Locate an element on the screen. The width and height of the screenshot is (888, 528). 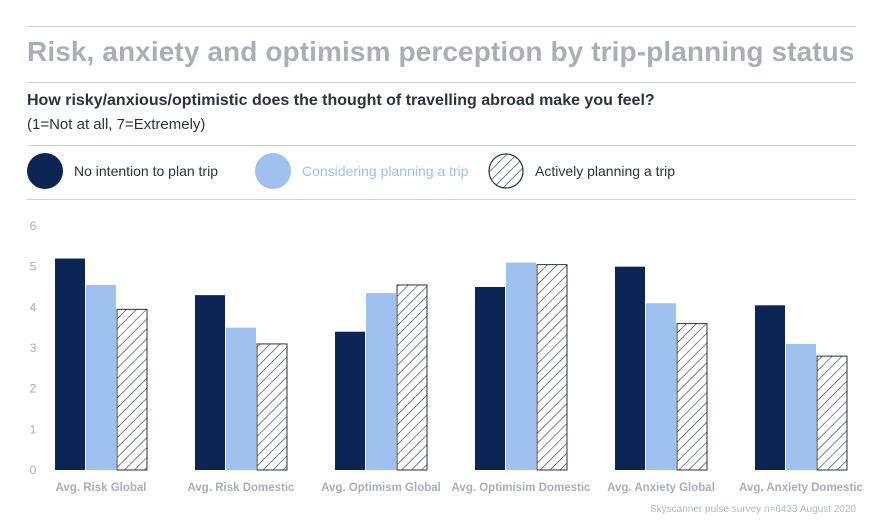
legend-item-no-intention: No intention to plan trip is located at coordinates (122, 171).